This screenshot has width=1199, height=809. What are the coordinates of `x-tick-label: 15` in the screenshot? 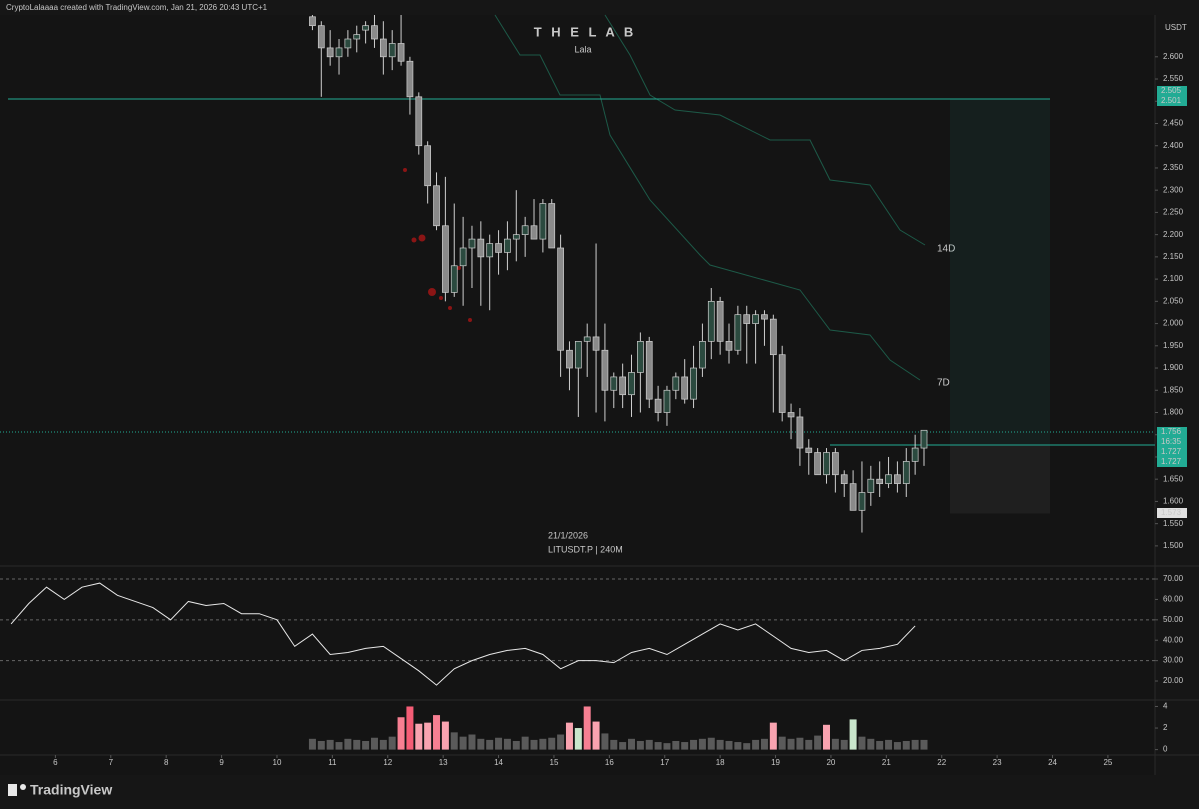 It's located at (554, 762).